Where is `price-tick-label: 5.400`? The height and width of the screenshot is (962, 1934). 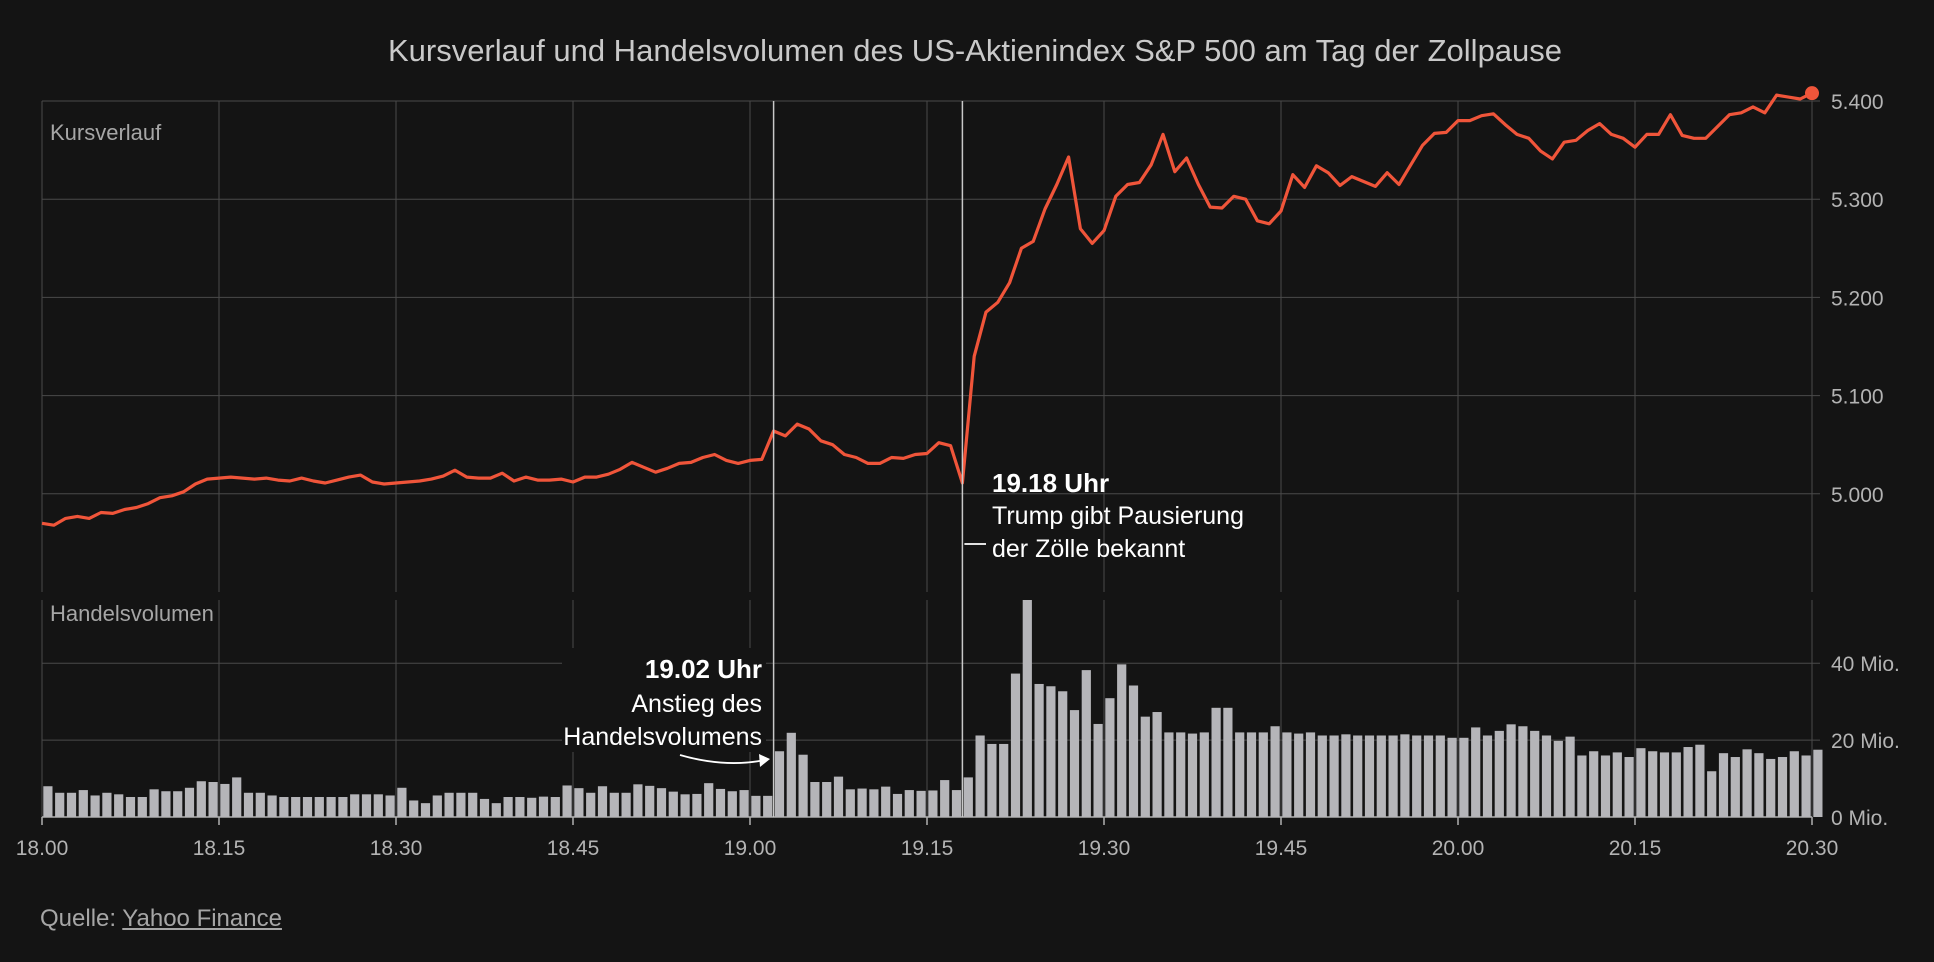
price-tick-label: 5.400 is located at coordinates (1857, 102).